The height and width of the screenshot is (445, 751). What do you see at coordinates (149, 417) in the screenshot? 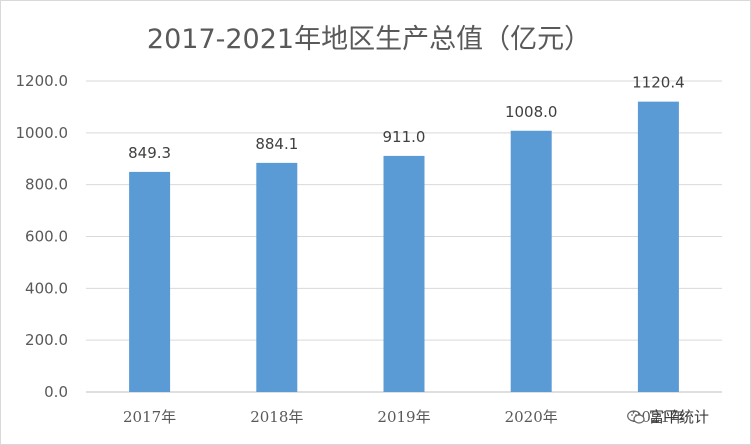
I see `x-tick-label: 2017年` at bounding box center [149, 417].